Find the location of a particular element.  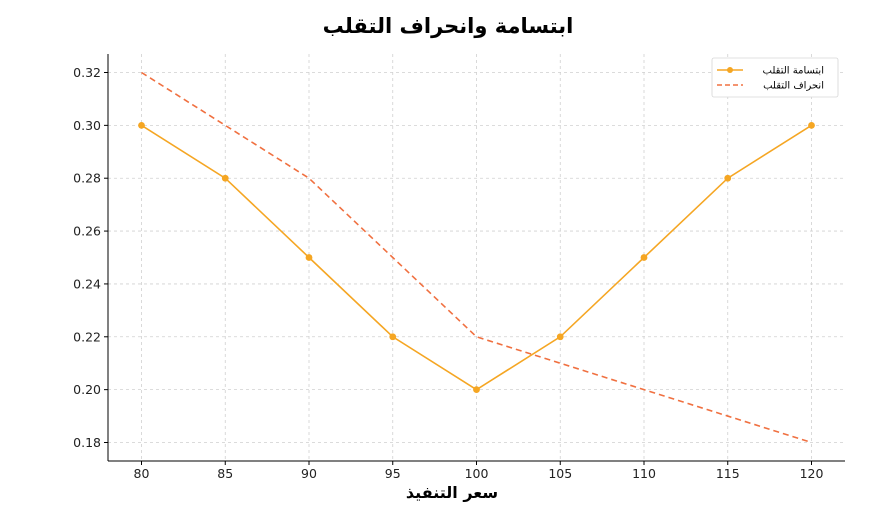

x-tick-label: 120 is located at coordinates (812, 473).